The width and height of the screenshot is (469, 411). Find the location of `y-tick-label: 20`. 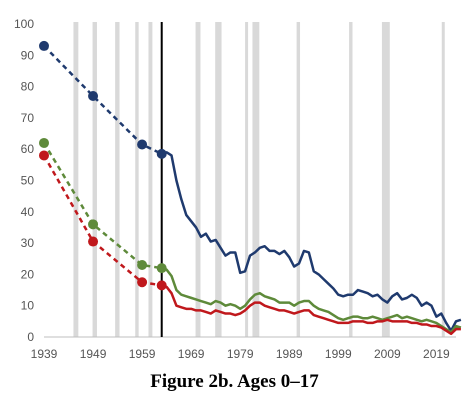

y-tick-label: 20 is located at coordinates (28, 274).